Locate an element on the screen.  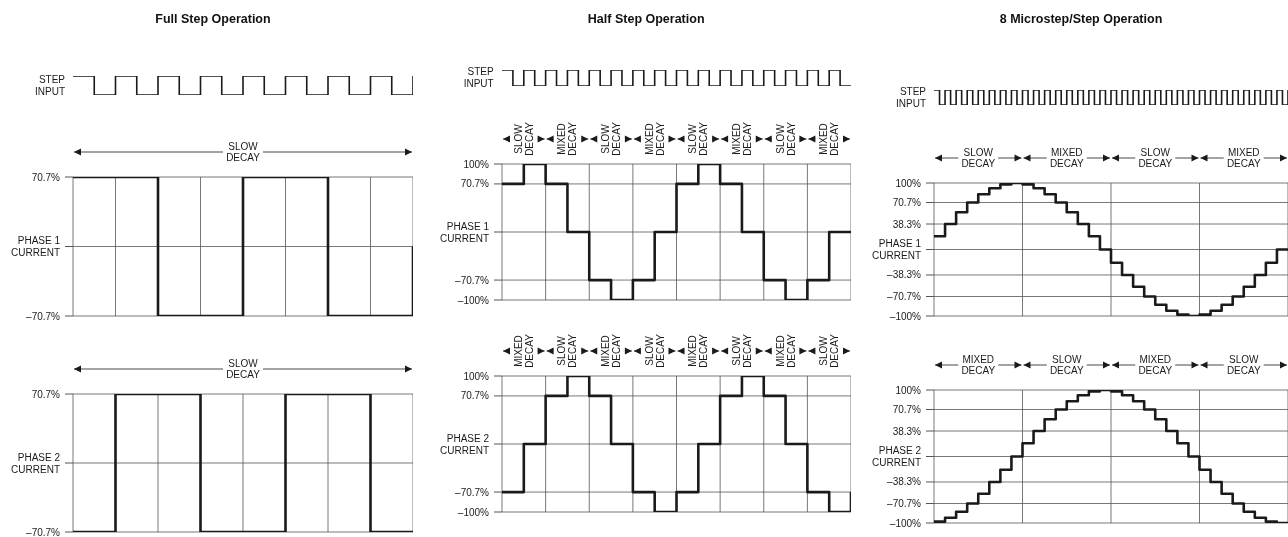
chart-title: 8 Microstep/Step Operation is located at coordinates (1081, 19).